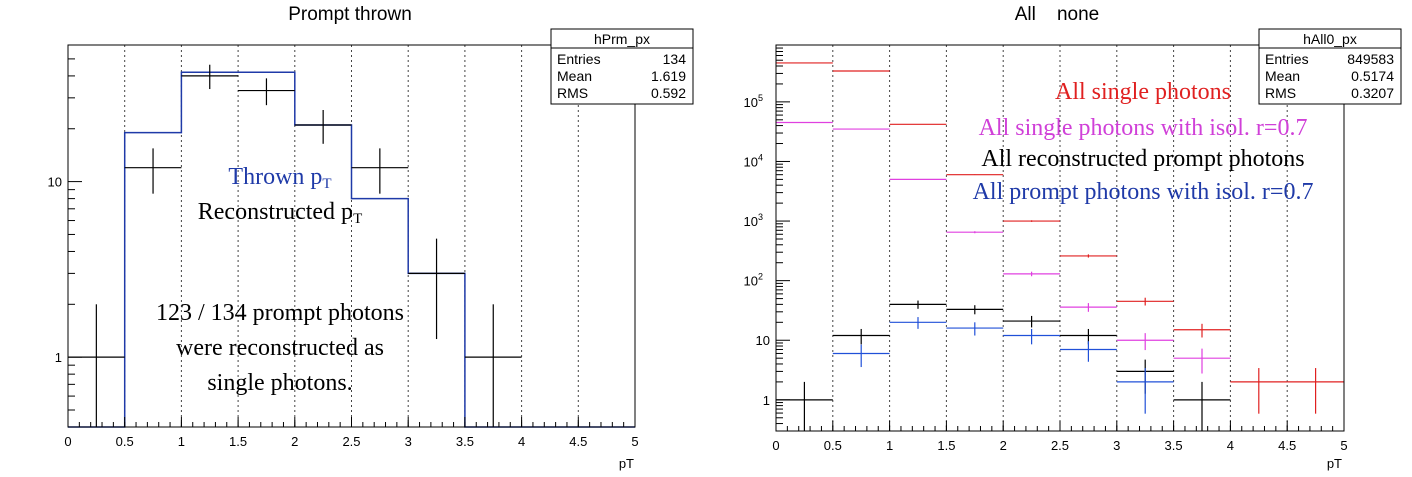  I want to click on right-x-tick-label: 1, so click(889, 445).